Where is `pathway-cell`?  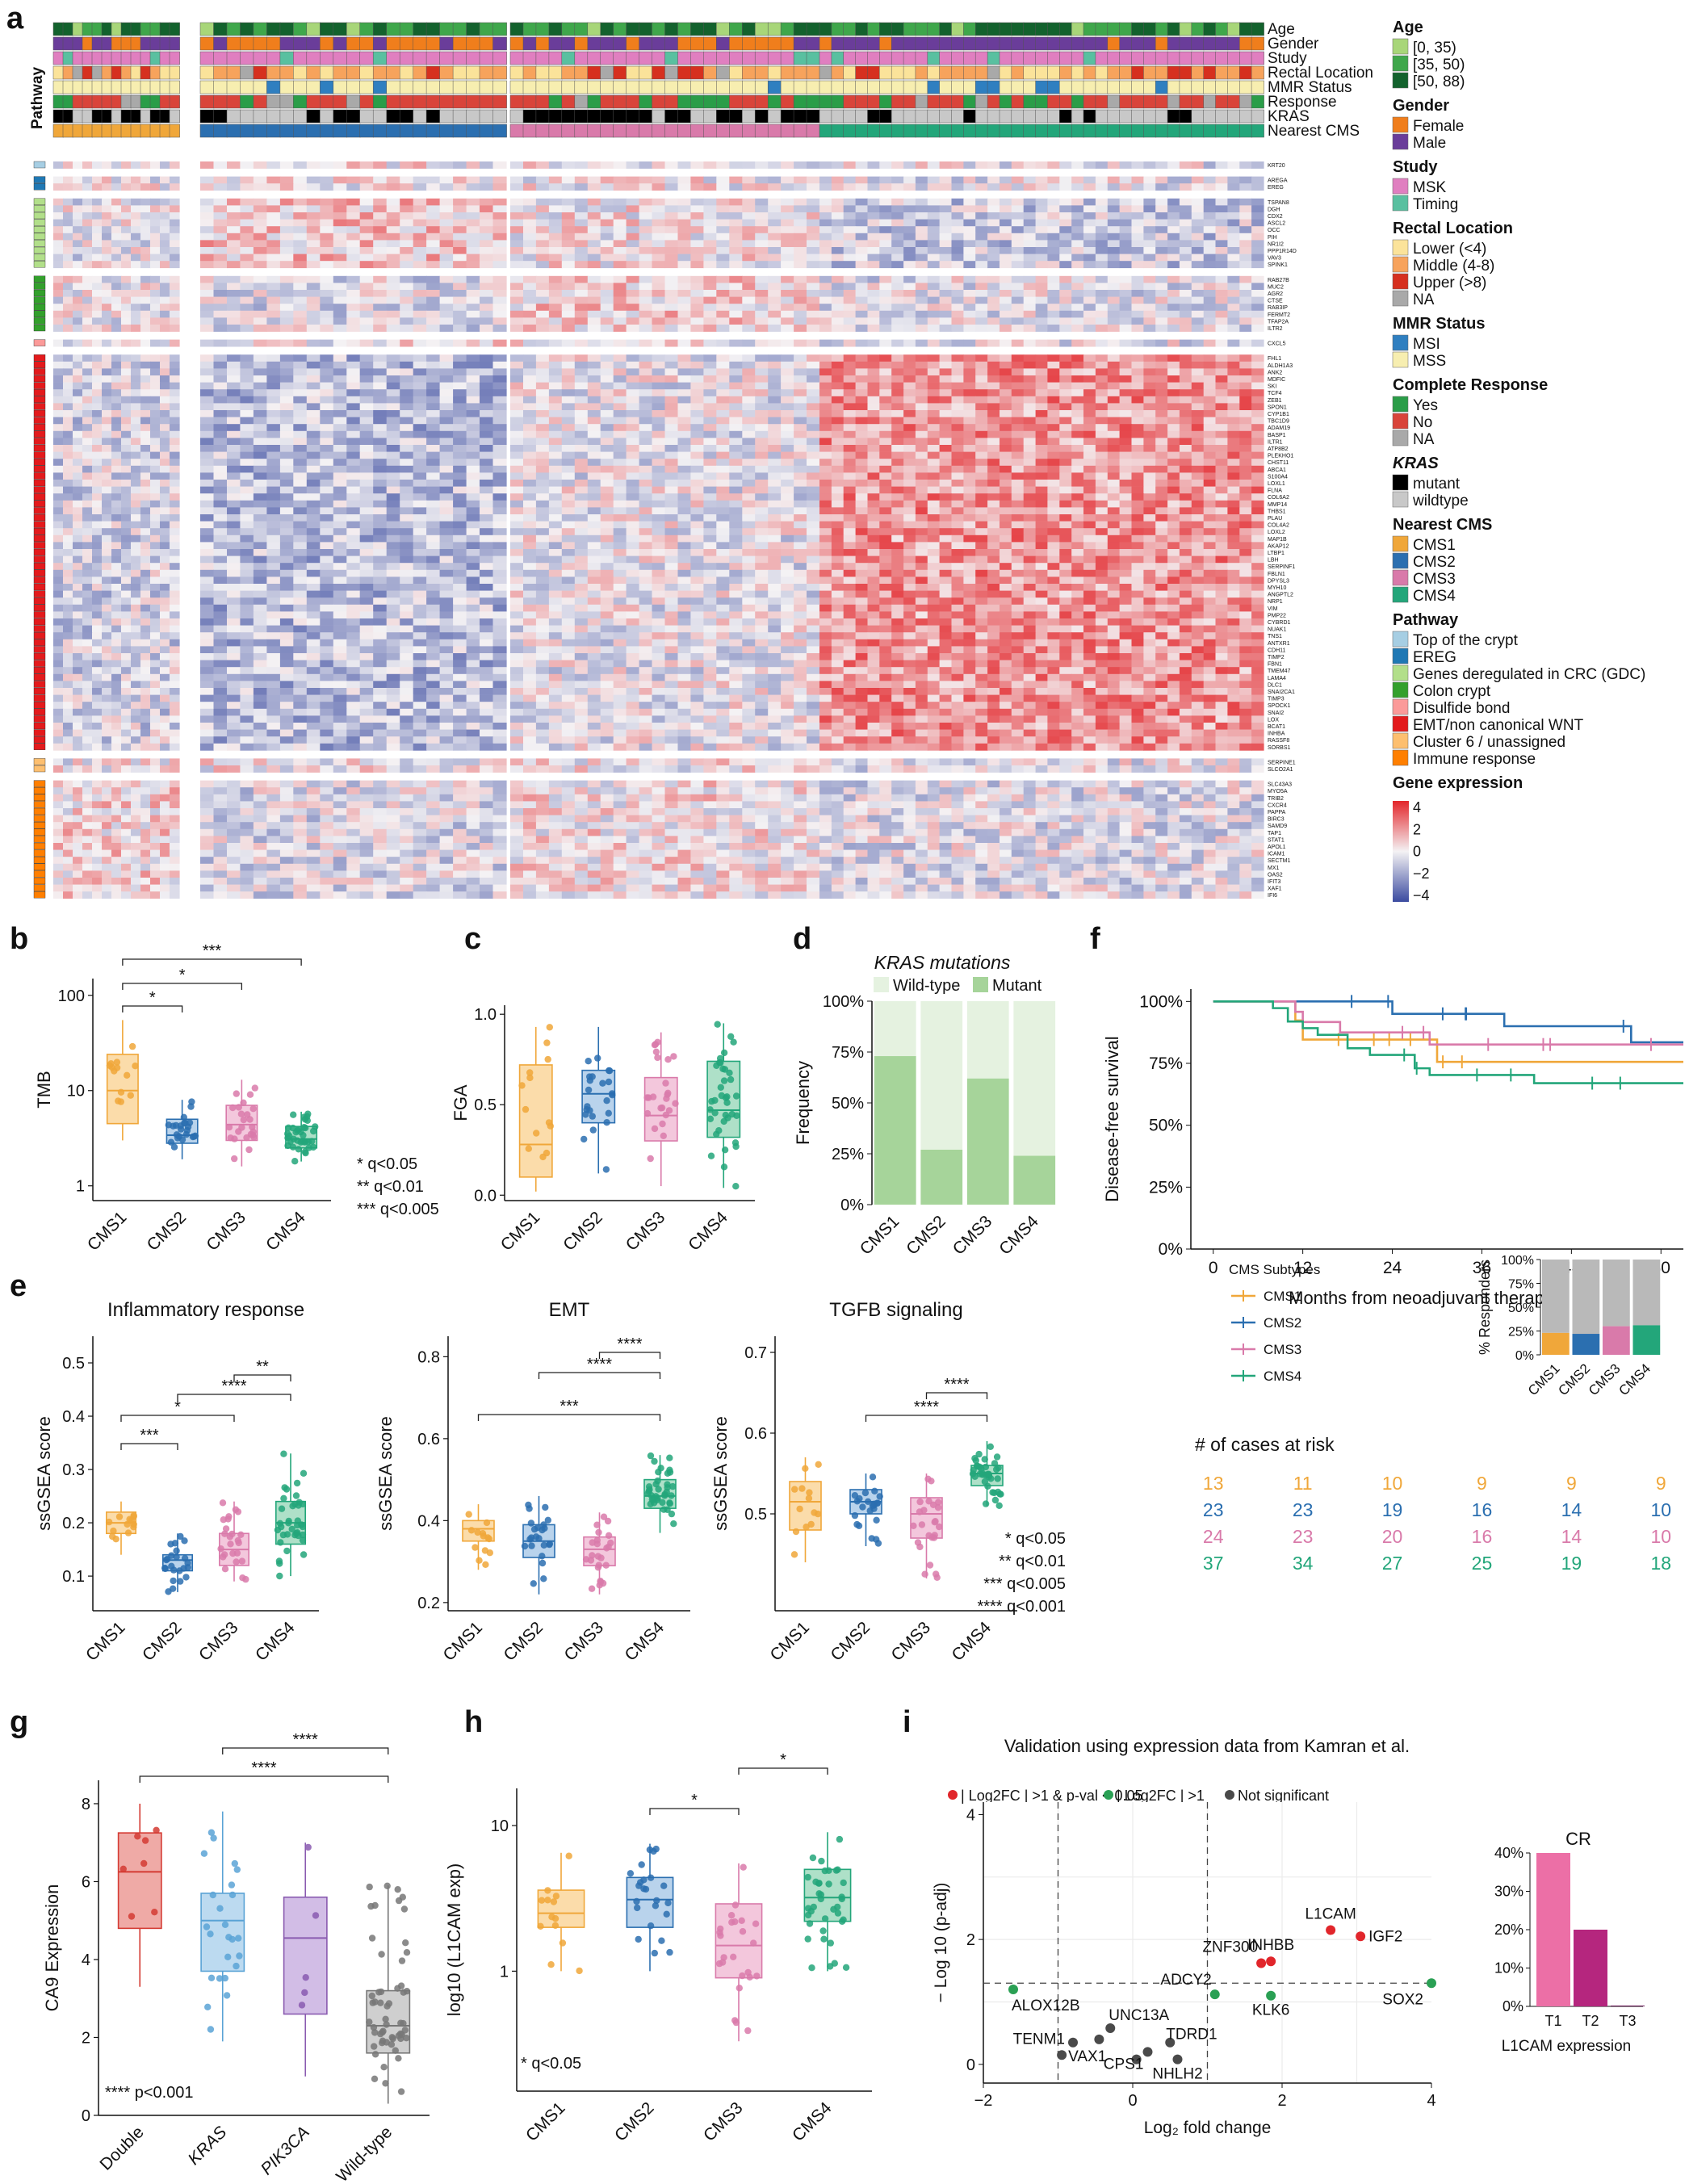
pathway-cell is located at coordinates (39, 216).